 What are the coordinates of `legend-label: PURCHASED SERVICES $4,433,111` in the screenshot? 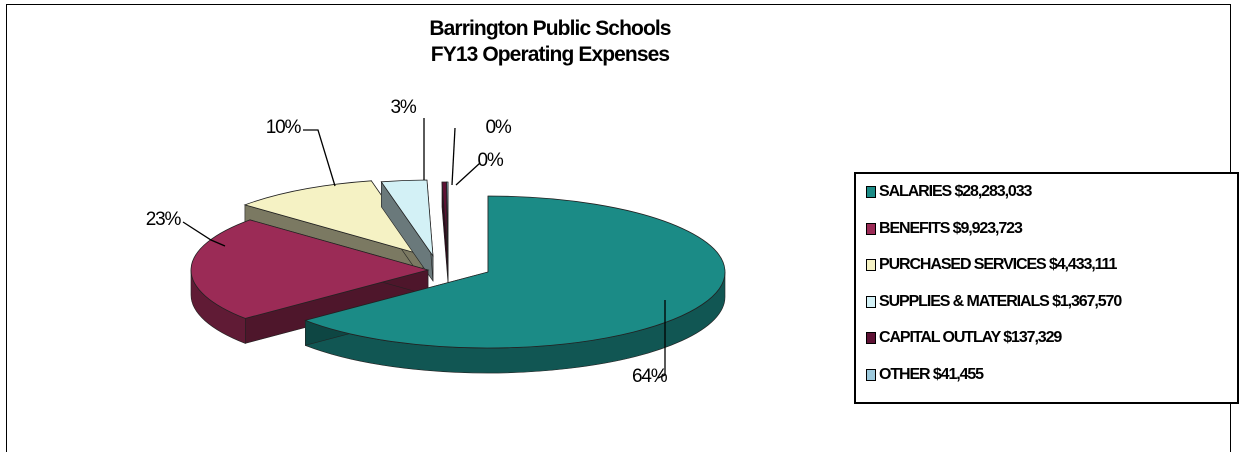 It's located at (998, 264).